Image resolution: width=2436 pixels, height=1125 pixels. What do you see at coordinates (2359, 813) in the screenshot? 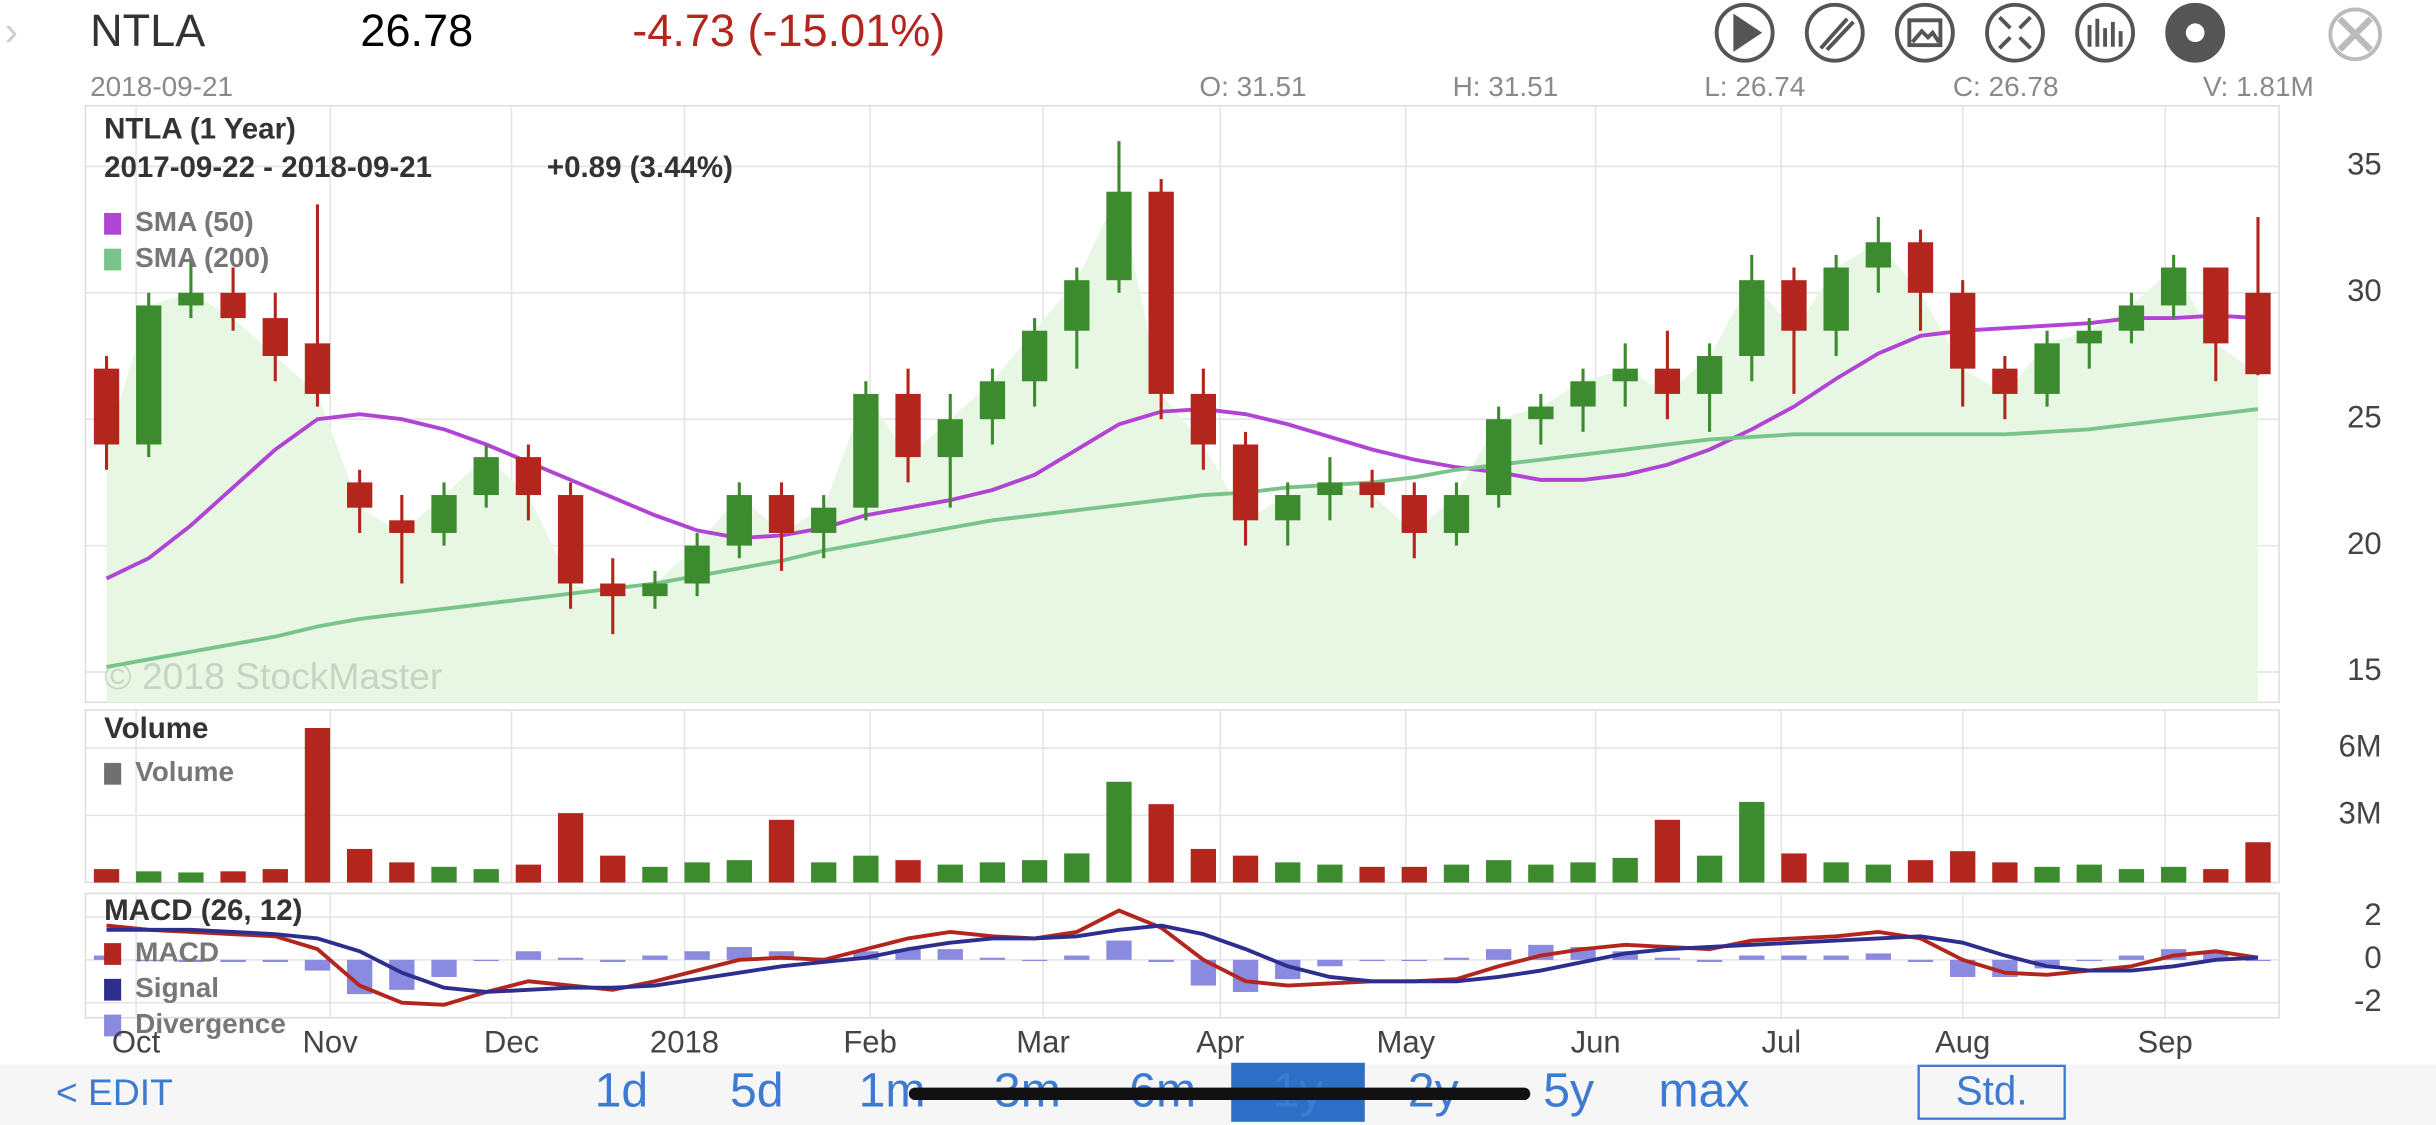
I see `y-tick-label: 3M` at bounding box center [2359, 813].